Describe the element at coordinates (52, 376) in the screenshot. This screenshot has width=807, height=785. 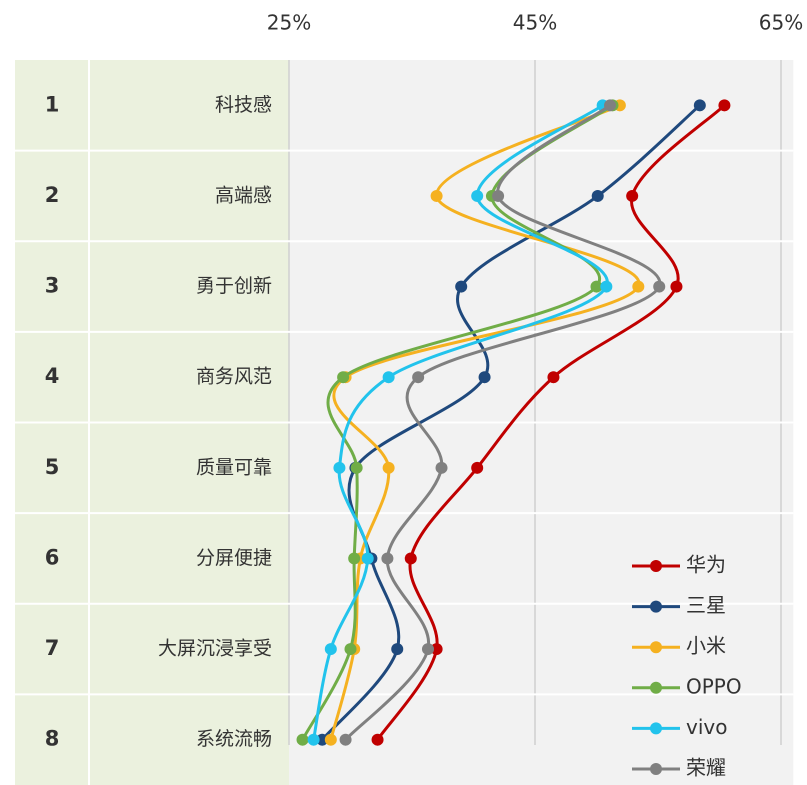
I see `rank: 4` at that location.